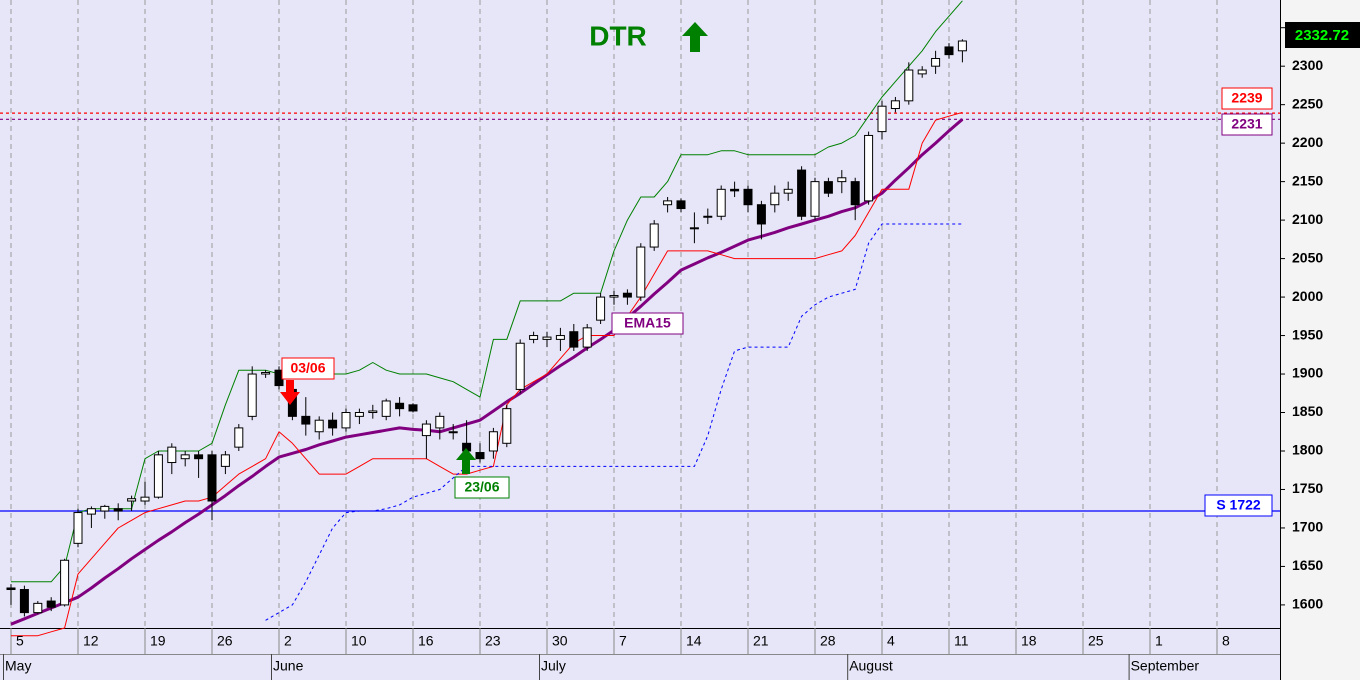 This screenshot has width=1360, height=680. What do you see at coordinates (1307, 142) in the screenshot?
I see `y-tick-label: 2200` at bounding box center [1307, 142].